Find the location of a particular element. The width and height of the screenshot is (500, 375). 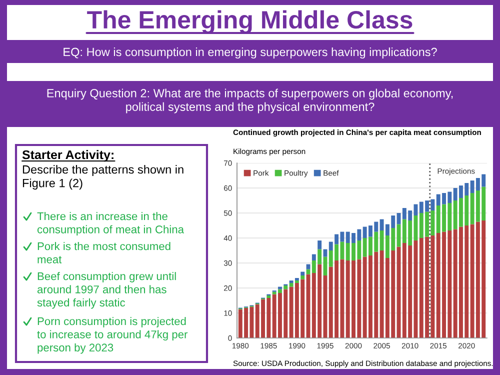

text: Beef consumption grew until around 1997 and then has stayed fairly static is located at coordinates (106, 290).